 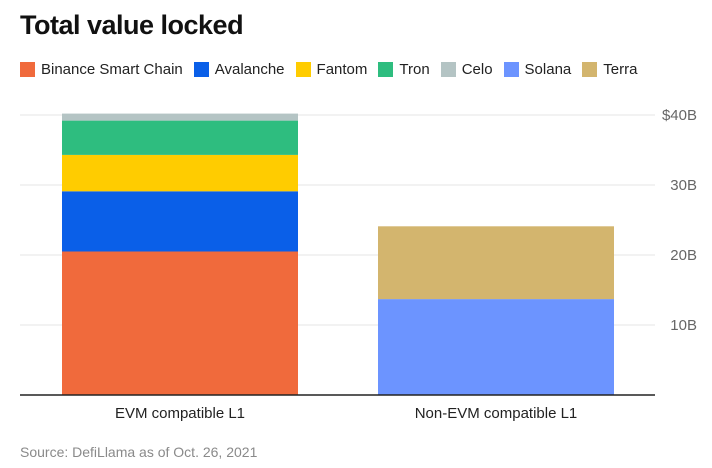 I want to click on x-category-label-0: EVM compatible L1, so click(x=180, y=413).